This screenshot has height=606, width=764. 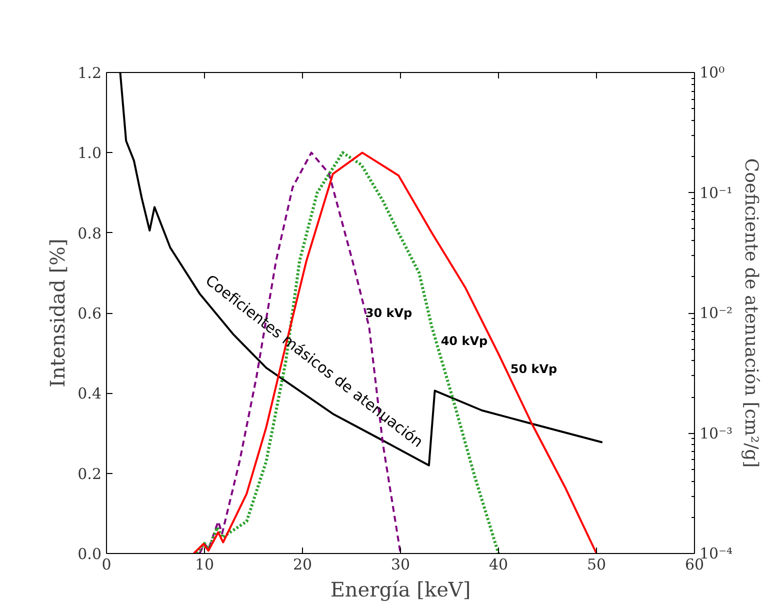 What do you see at coordinates (90, 473) in the screenshot?
I see `y-tick-label: 0.2` at bounding box center [90, 473].